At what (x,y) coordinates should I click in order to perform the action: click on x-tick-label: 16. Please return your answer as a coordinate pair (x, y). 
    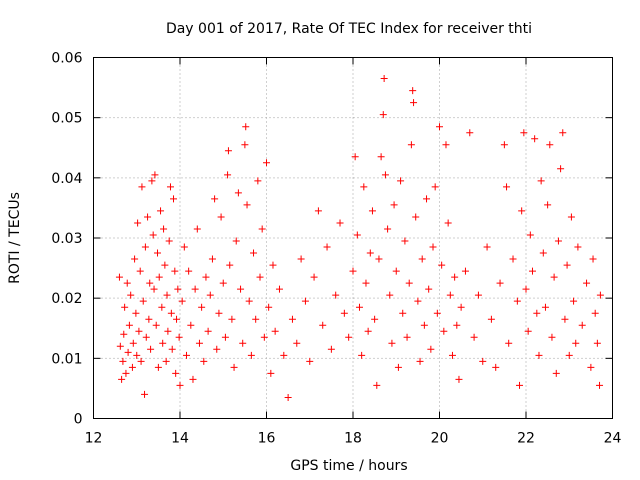
    Looking at the image, I should click on (267, 439).